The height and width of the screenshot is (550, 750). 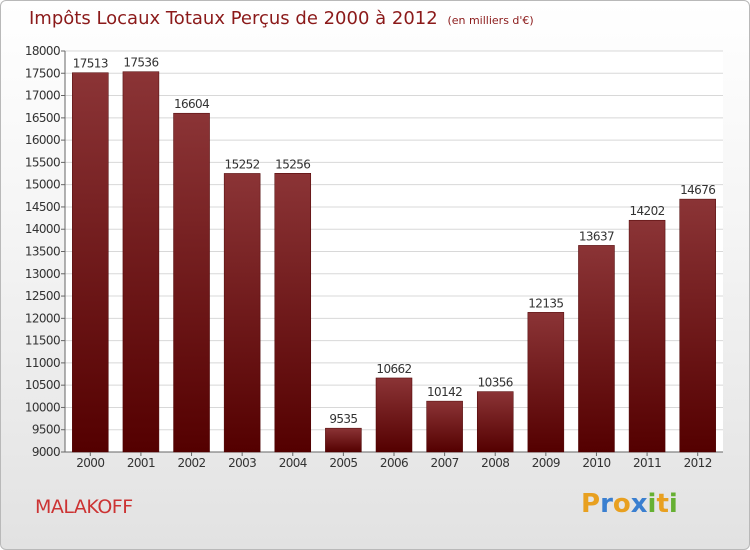 What do you see at coordinates (42, 363) in the screenshot?
I see `y-tick-label: 11000` at bounding box center [42, 363].